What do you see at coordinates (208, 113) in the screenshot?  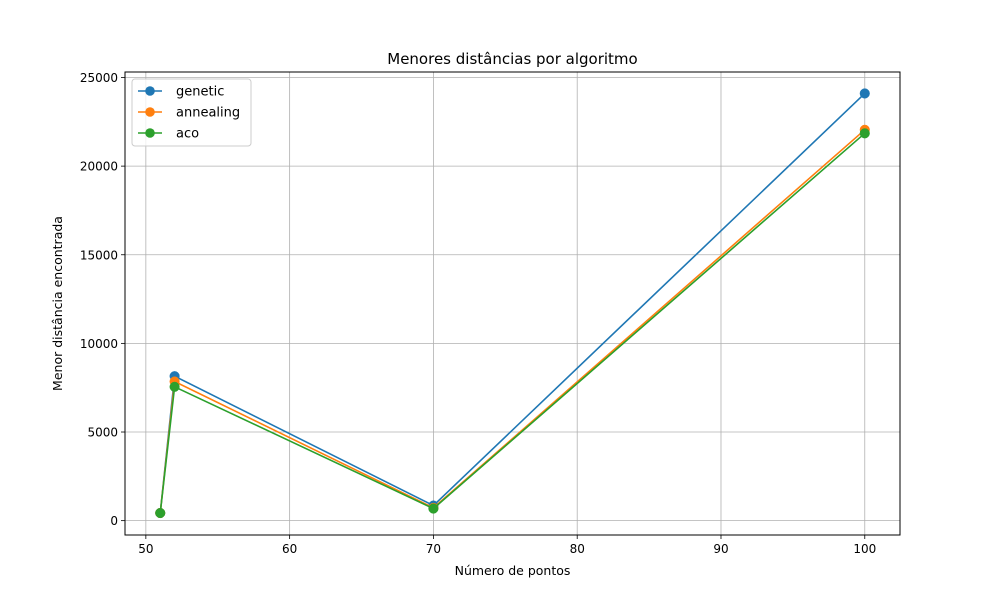 I see `legend-label: annealing` at bounding box center [208, 113].